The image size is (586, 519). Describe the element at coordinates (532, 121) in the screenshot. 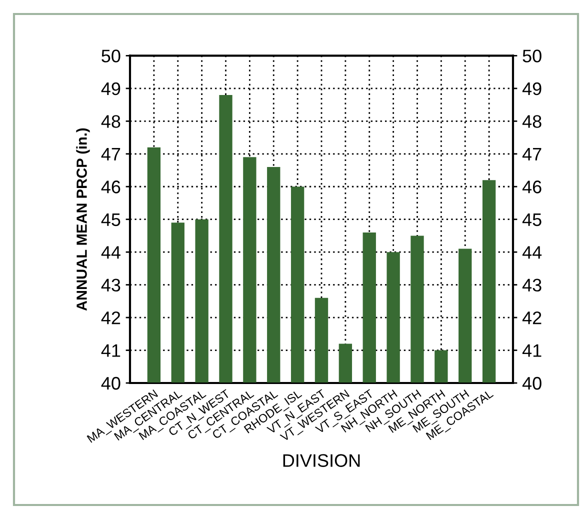

I see `y2-tick-label: 48` at that location.